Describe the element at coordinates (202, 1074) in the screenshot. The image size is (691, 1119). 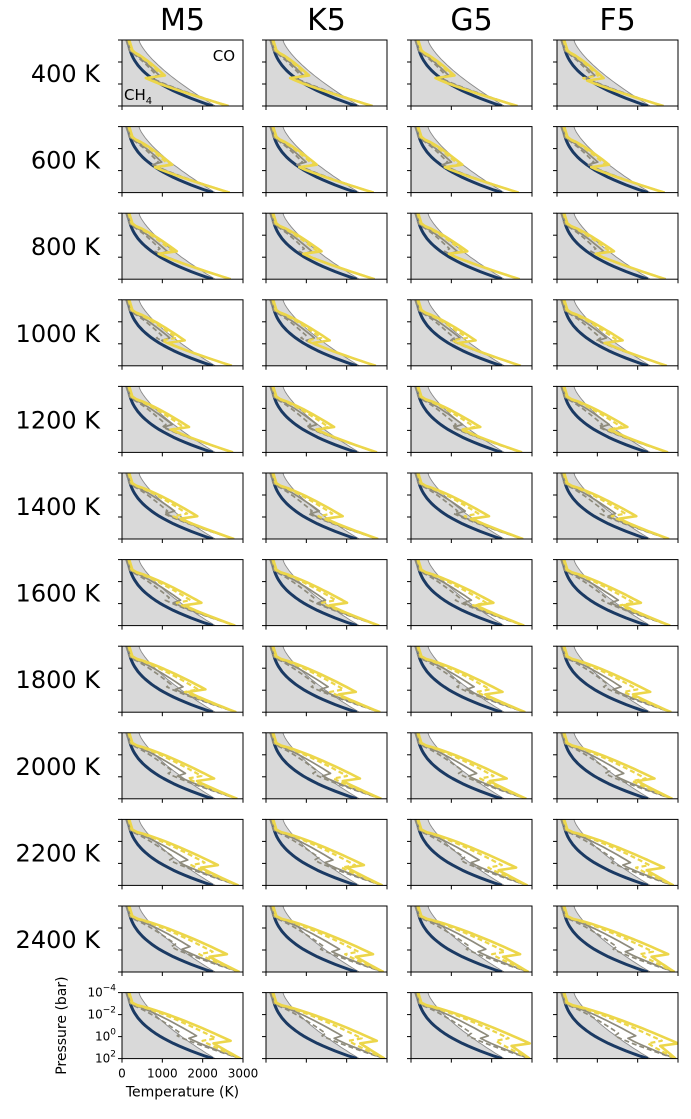
I see `x-tick-label: 2000` at that location.